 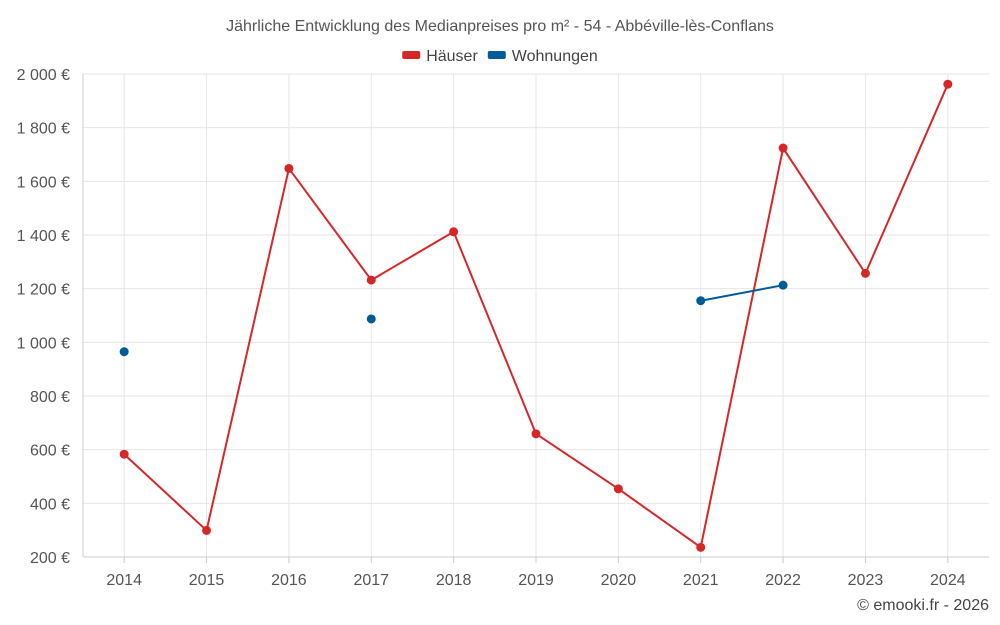 I want to click on x-tick-label: 2017, so click(x=371, y=580).